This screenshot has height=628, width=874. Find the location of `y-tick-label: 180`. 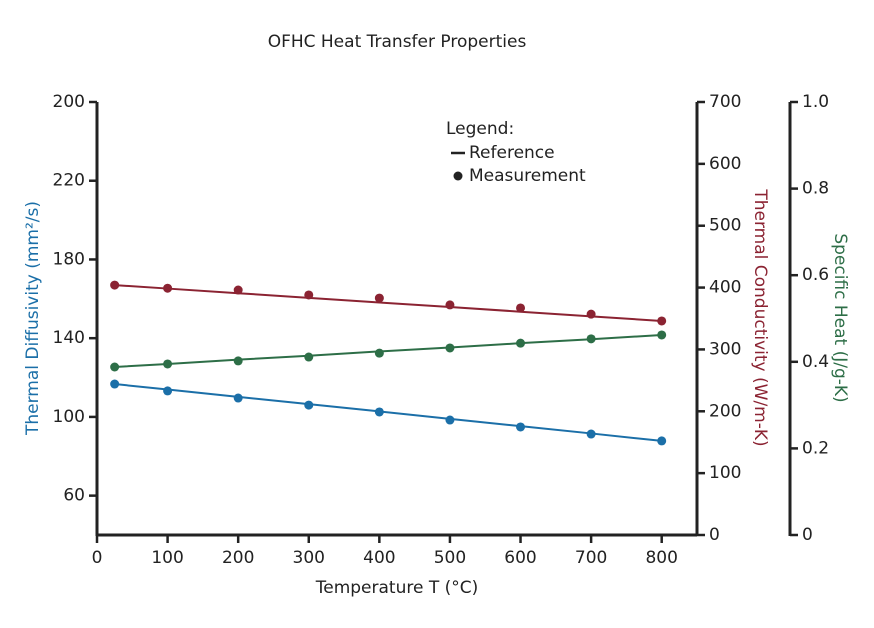

y-tick-label: 180 is located at coordinates (69, 259).